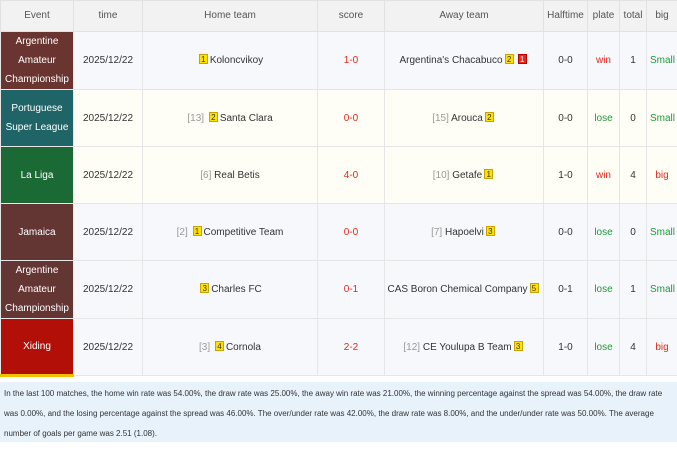  I want to click on away-rank: [15], so click(440, 118).